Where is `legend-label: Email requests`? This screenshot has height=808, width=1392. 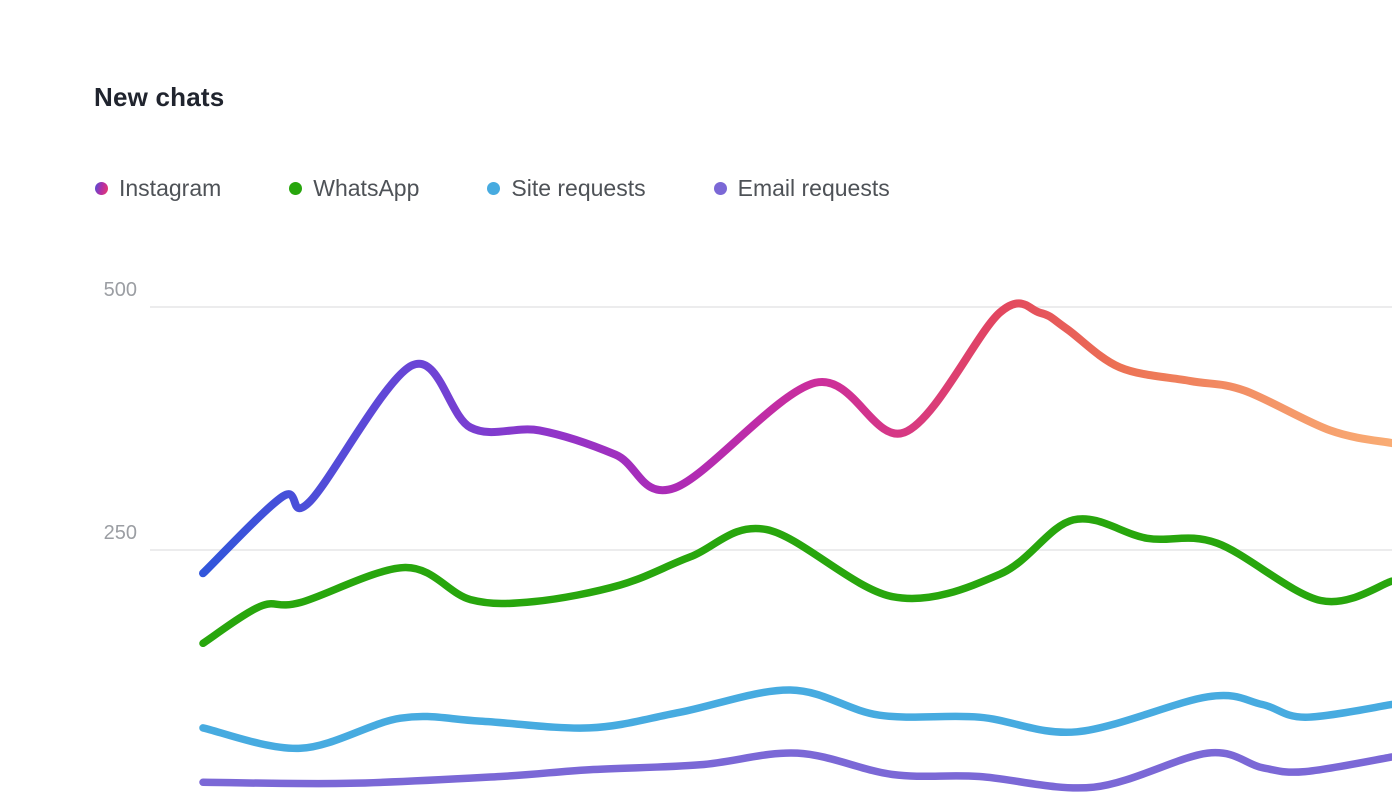 legend-label: Email requests is located at coordinates (813, 188).